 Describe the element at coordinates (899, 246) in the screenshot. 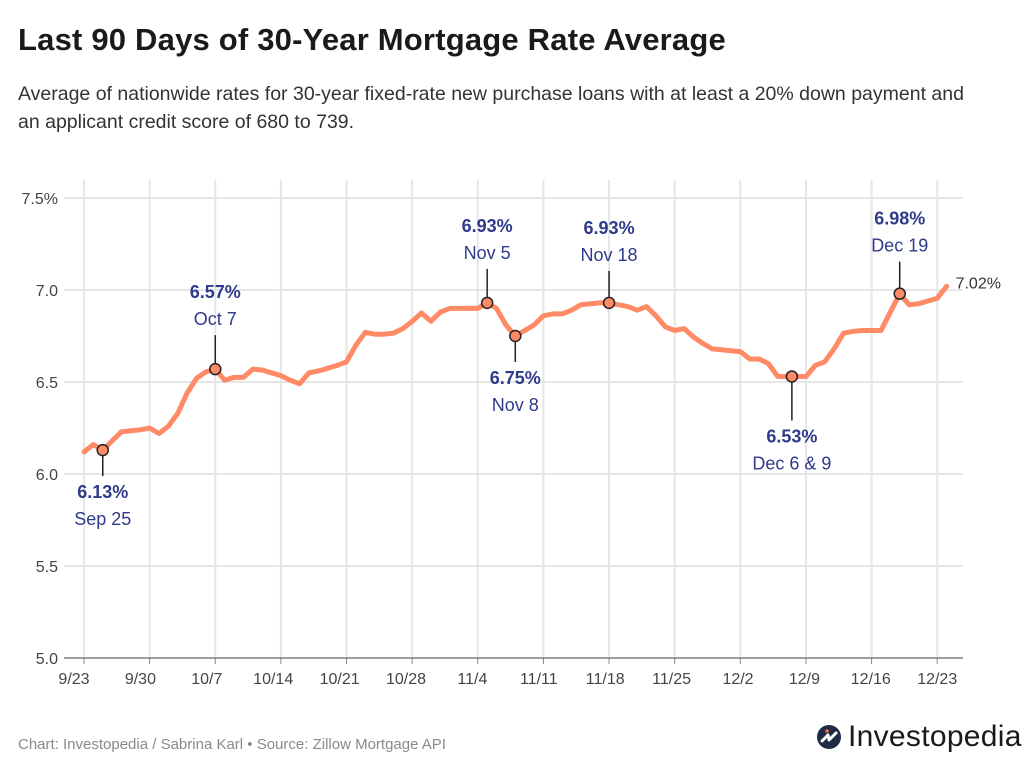

I see `annotation-date: Dec 19` at that location.